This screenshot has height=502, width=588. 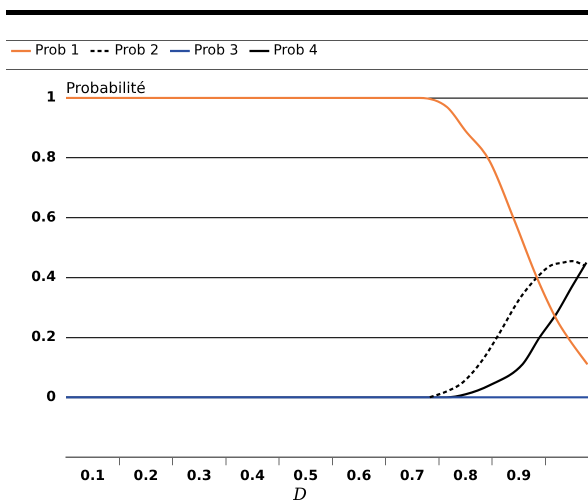 I want to click on legend-label: Prob 2, so click(x=136, y=50).